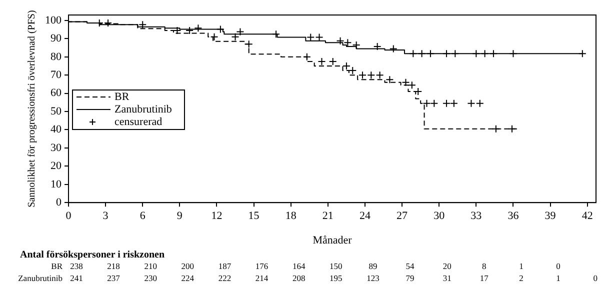 The width and height of the screenshot is (610, 291). What do you see at coordinates (105, 216) in the screenshot?
I see `x-tick-label: 3` at bounding box center [105, 216].